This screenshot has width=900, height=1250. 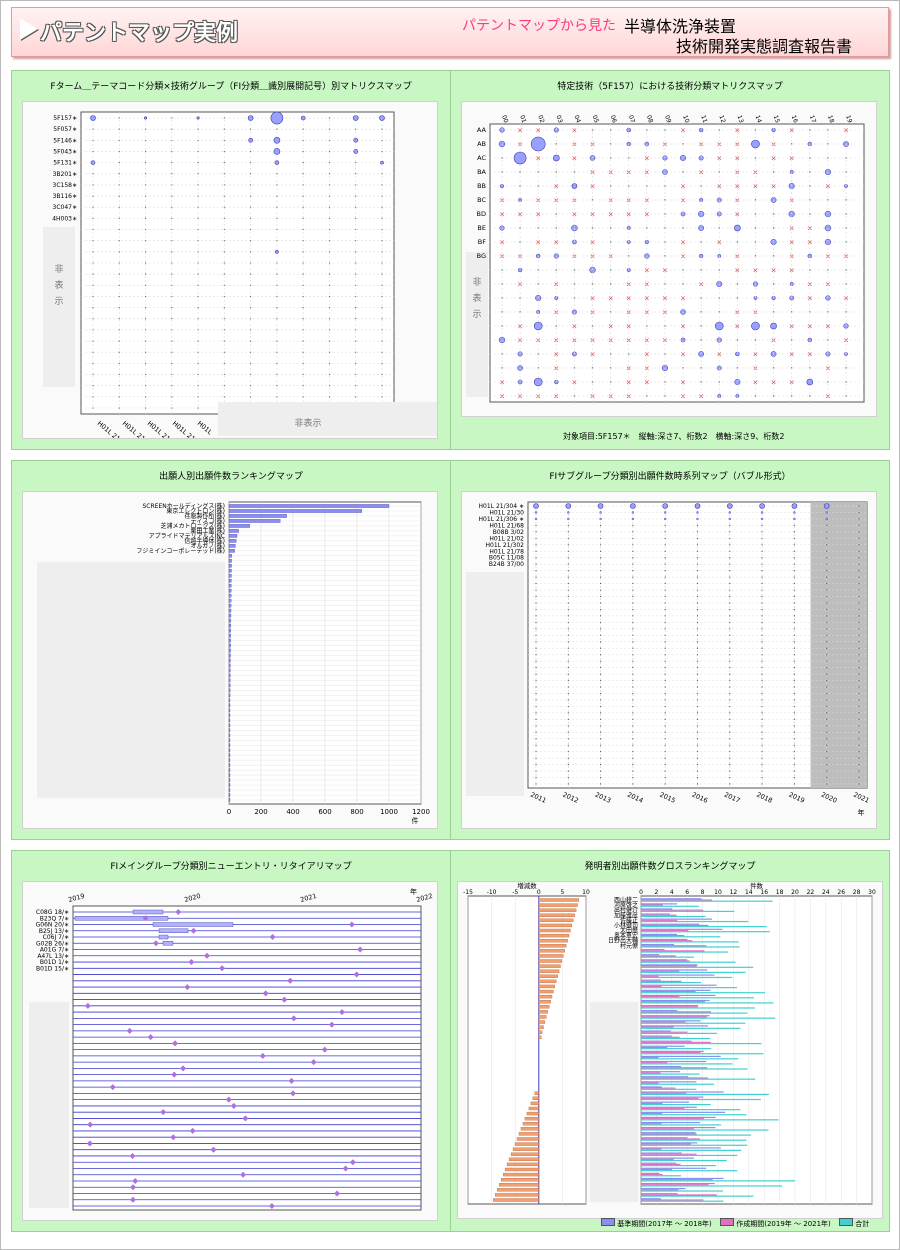 What do you see at coordinates (501, 506) in the screenshot?
I see `y-tick-label: H01L 21/304 ∗` at bounding box center [501, 506].